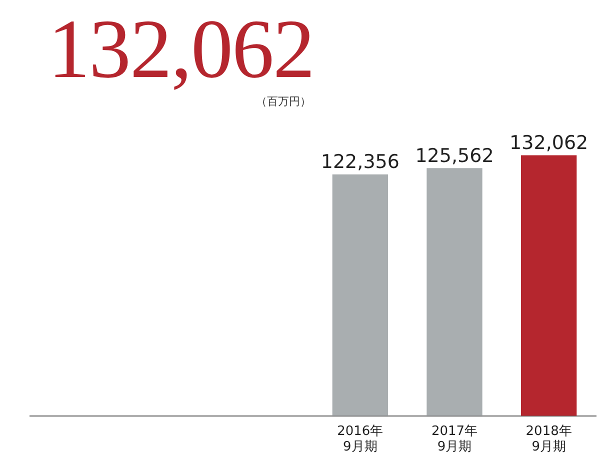 The image size is (614, 463). Describe the element at coordinates (454, 439) in the screenshot. I see `x-tick-label: 2017年 9月期` at that location.